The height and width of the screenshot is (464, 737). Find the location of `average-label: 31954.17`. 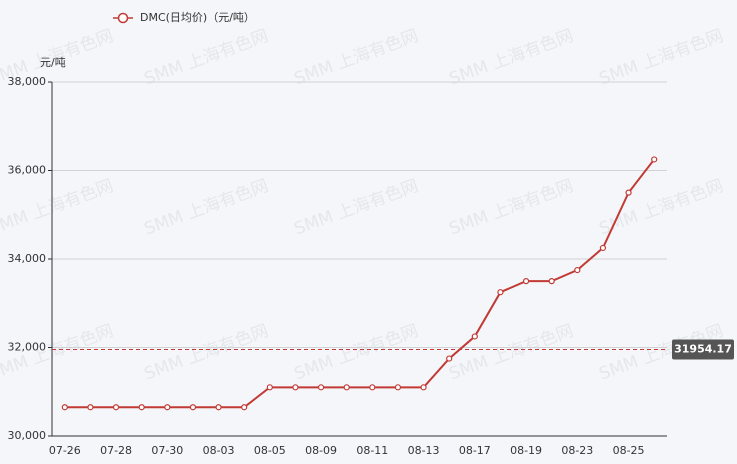

average-label: 31954.17 is located at coordinates (703, 349).